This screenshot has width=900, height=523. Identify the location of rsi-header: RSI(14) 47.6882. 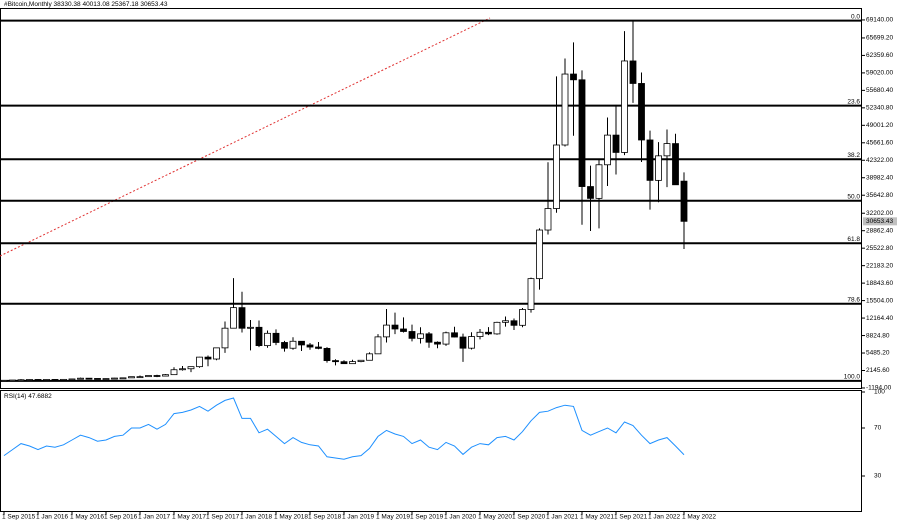
(28, 396).